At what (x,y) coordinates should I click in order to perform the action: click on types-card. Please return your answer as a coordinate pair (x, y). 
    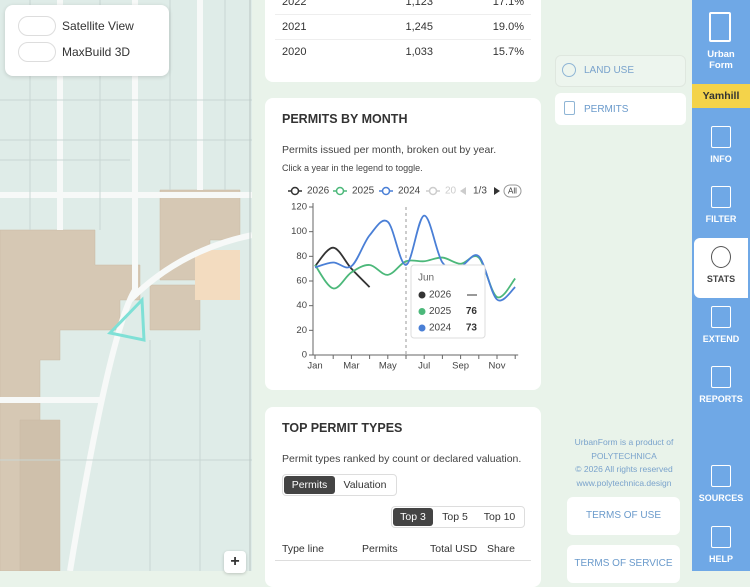
    Looking at the image, I should click on (403, 497).